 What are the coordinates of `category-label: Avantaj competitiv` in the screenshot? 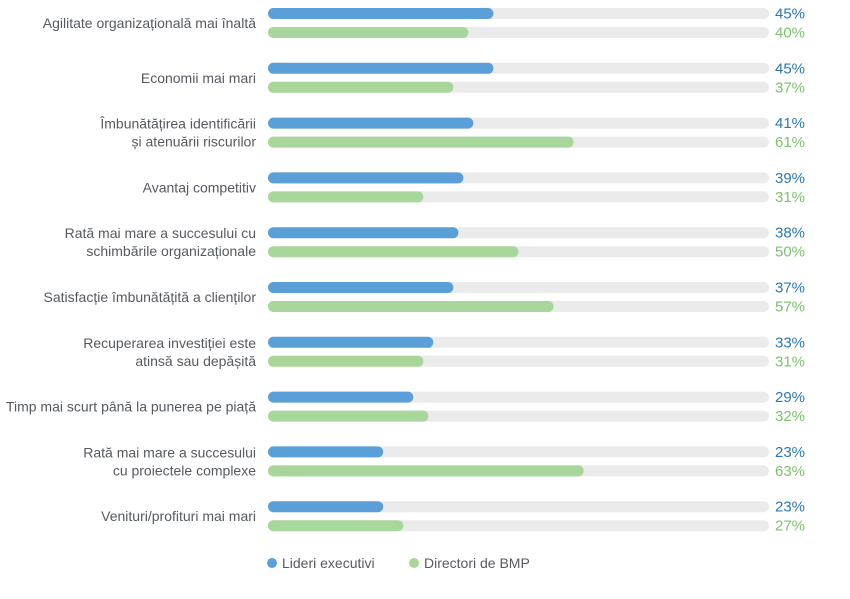 It's located at (199, 187).